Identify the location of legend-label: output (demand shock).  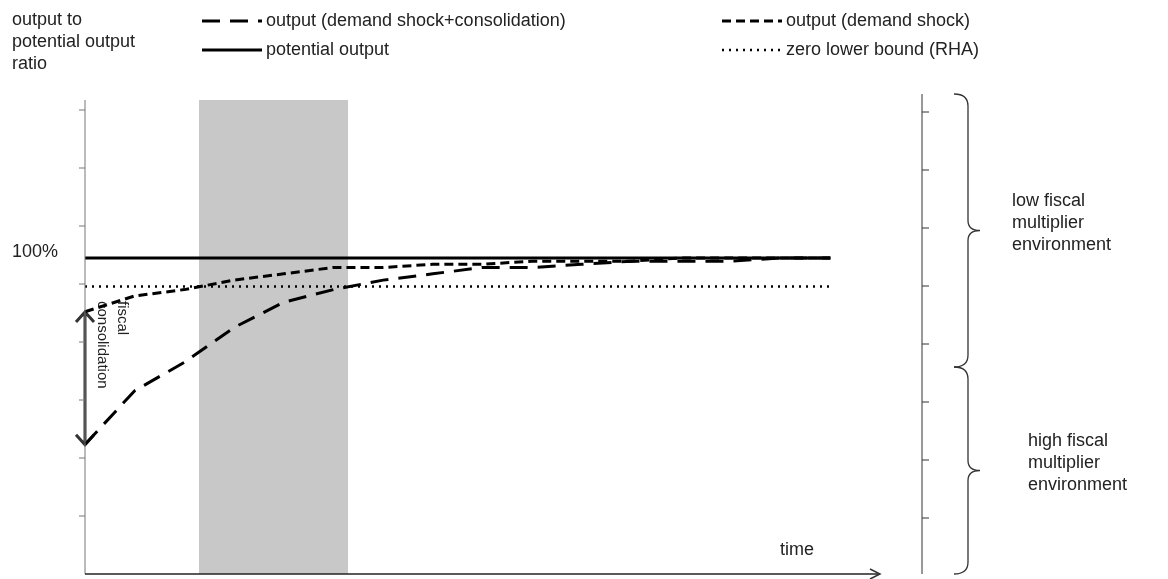
(878, 20).